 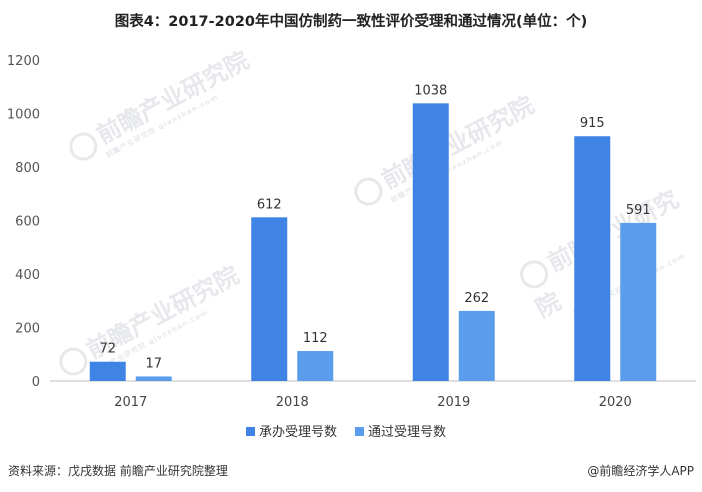 What do you see at coordinates (292, 402) in the screenshot?
I see `x-tick-label: 2018` at bounding box center [292, 402].